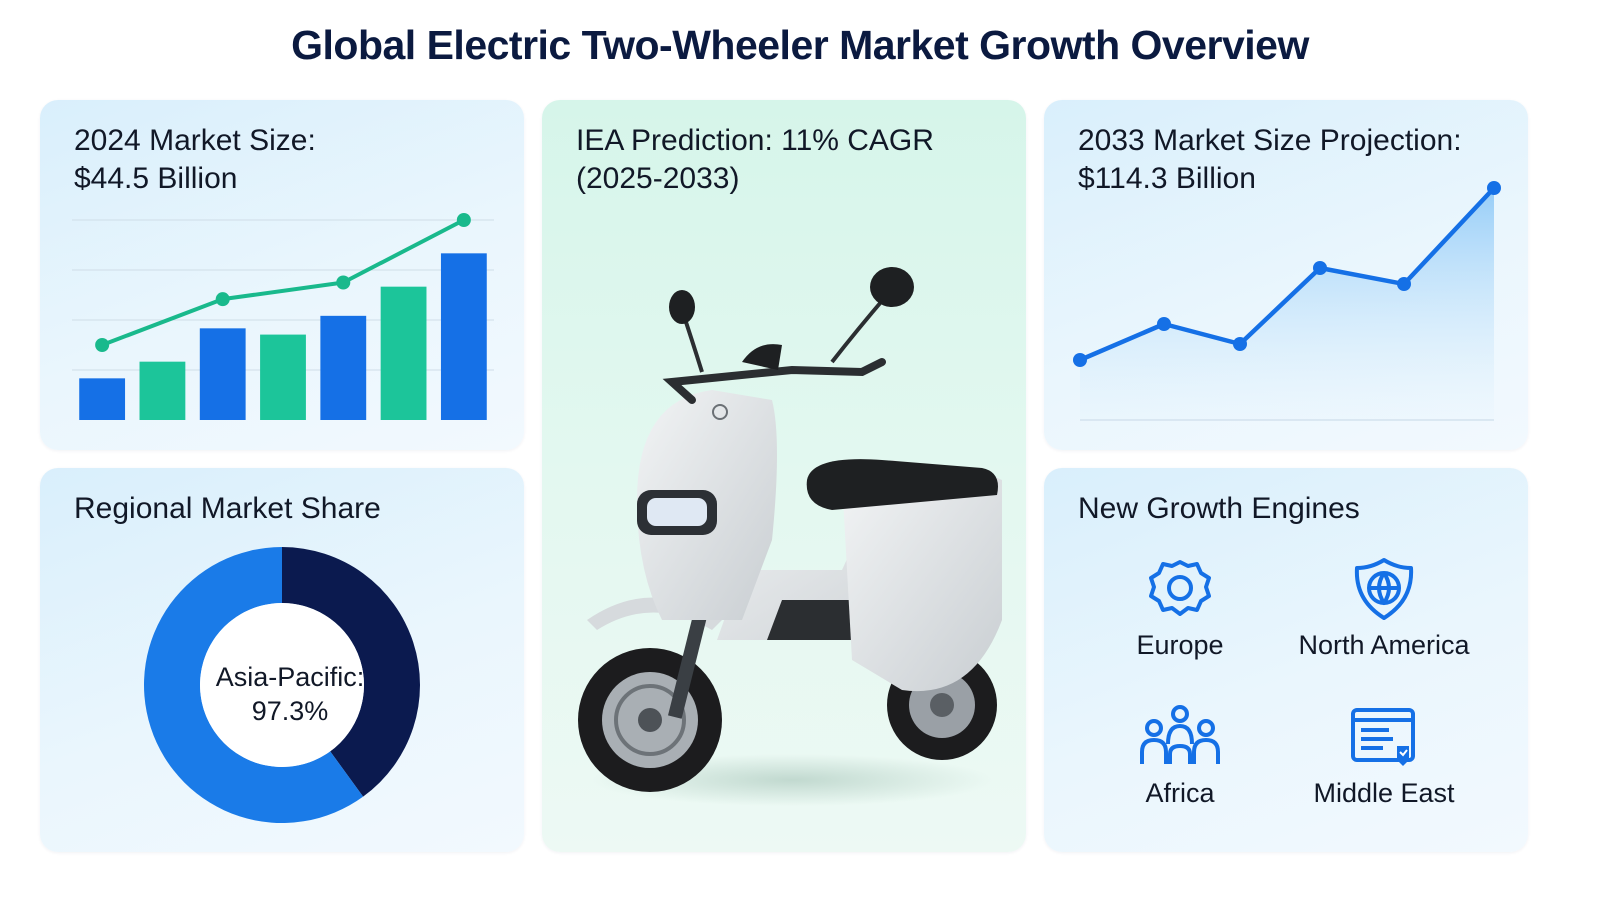  Describe the element at coordinates (290, 677) in the screenshot. I see `donut-center-region: Asia-Pacific:` at that location.